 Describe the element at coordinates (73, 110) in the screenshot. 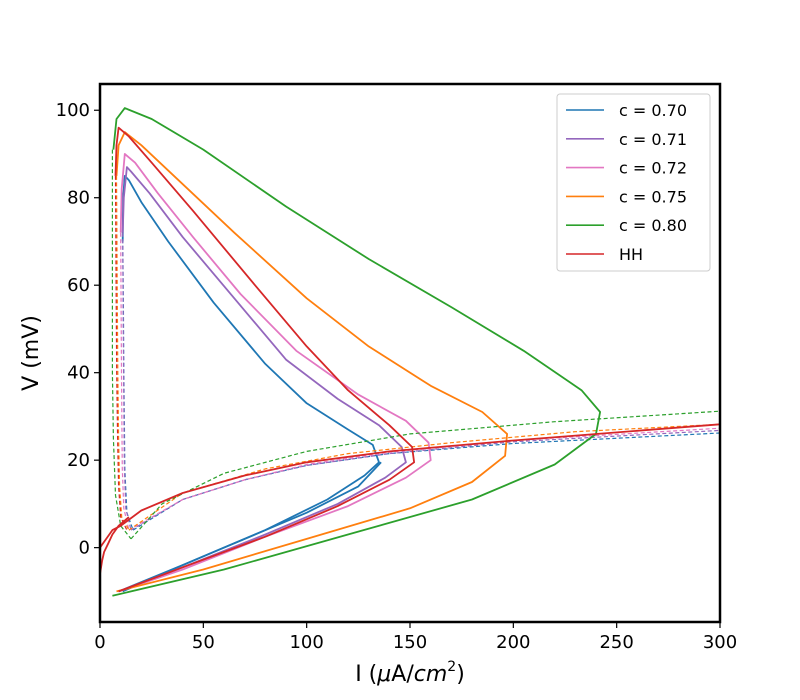

I see `y-tick-label: 100` at that location.